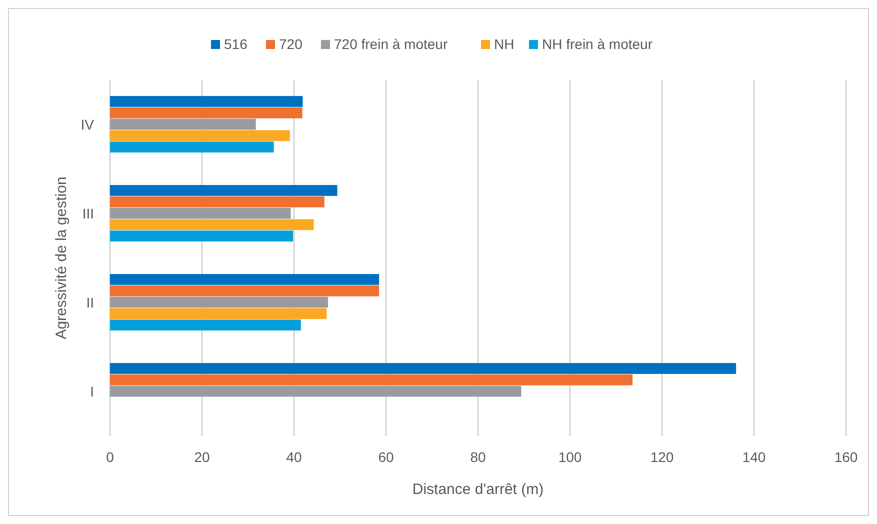 This screenshot has width=877, height=524. What do you see at coordinates (597, 44) in the screenshot?
I see `legend-label: NH frein à moteur` at bounding box center [597, 44].